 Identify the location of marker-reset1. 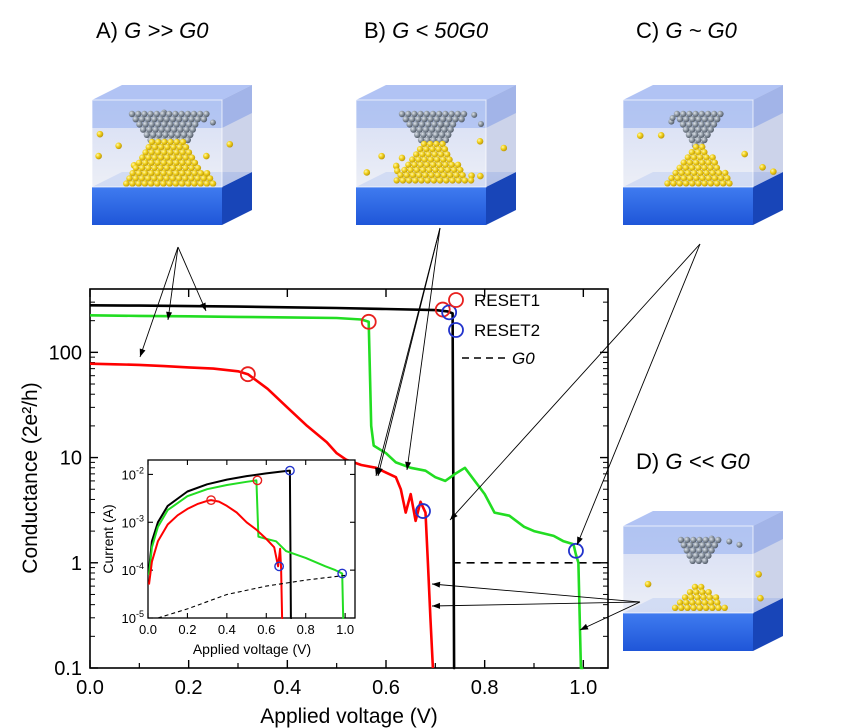
(247, 374).